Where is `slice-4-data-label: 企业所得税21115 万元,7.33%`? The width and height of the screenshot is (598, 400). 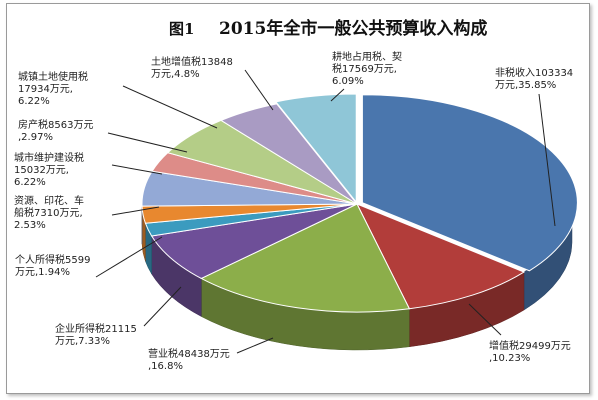 slice-4-data-label: 企业所得税21115 万元,7.33% is located at coordinates (96, 334).